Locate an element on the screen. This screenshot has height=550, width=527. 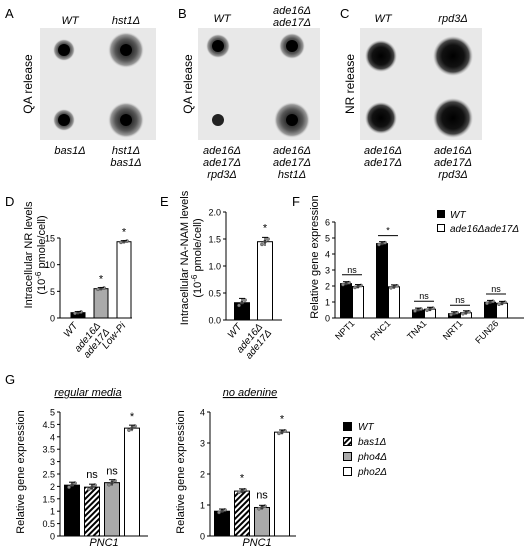
panel-letter-e: E is located at coordinates (164, 201).